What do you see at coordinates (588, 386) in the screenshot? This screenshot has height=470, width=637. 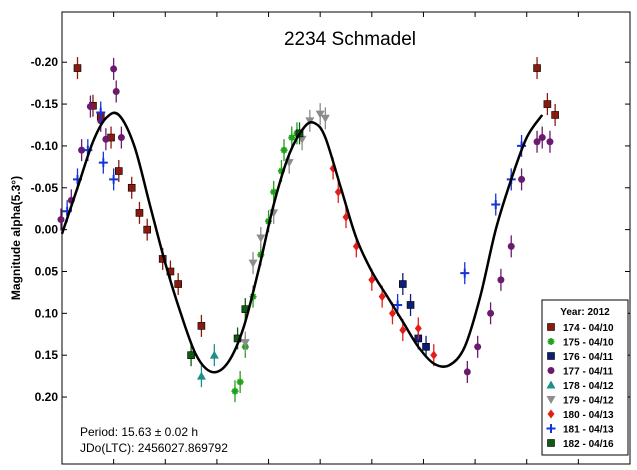 I see `legend-label: 178 - 04/12` at bounding box center [588, 386].